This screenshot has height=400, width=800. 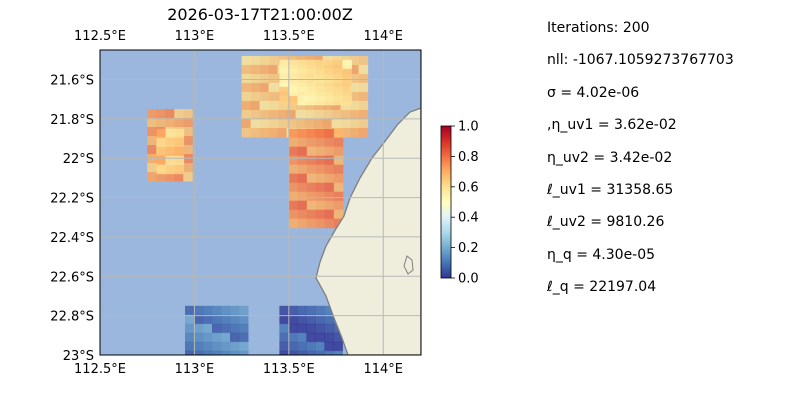 What do you see at coordinates (468, 157) in the screenshot?
I see `colorbar-tick-label: 0.8` at bounding box center [468, 157].